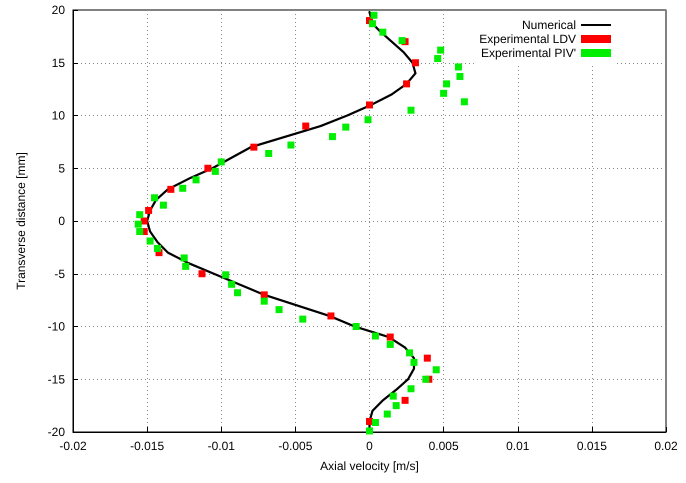 The height and width of the screenshot is (483, 686). I want to click on y-tick-label: -10, so click(57, 327).